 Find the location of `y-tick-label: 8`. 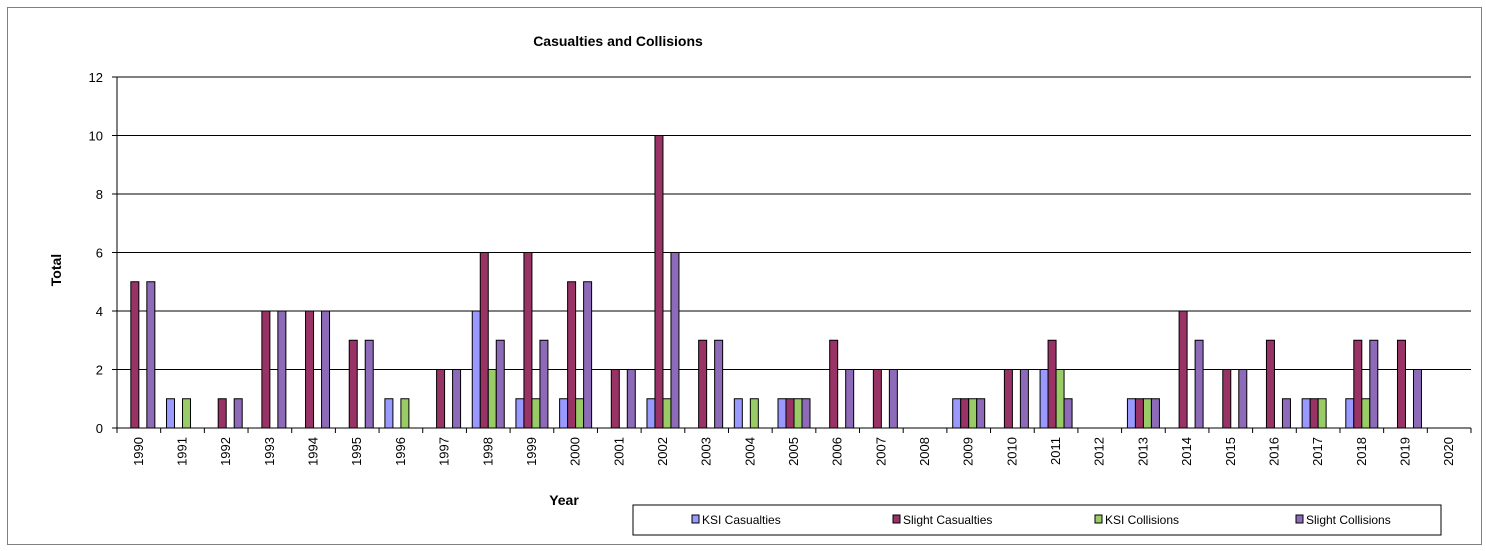

y-tick-label: 8 is located at coordinates (99, 194).